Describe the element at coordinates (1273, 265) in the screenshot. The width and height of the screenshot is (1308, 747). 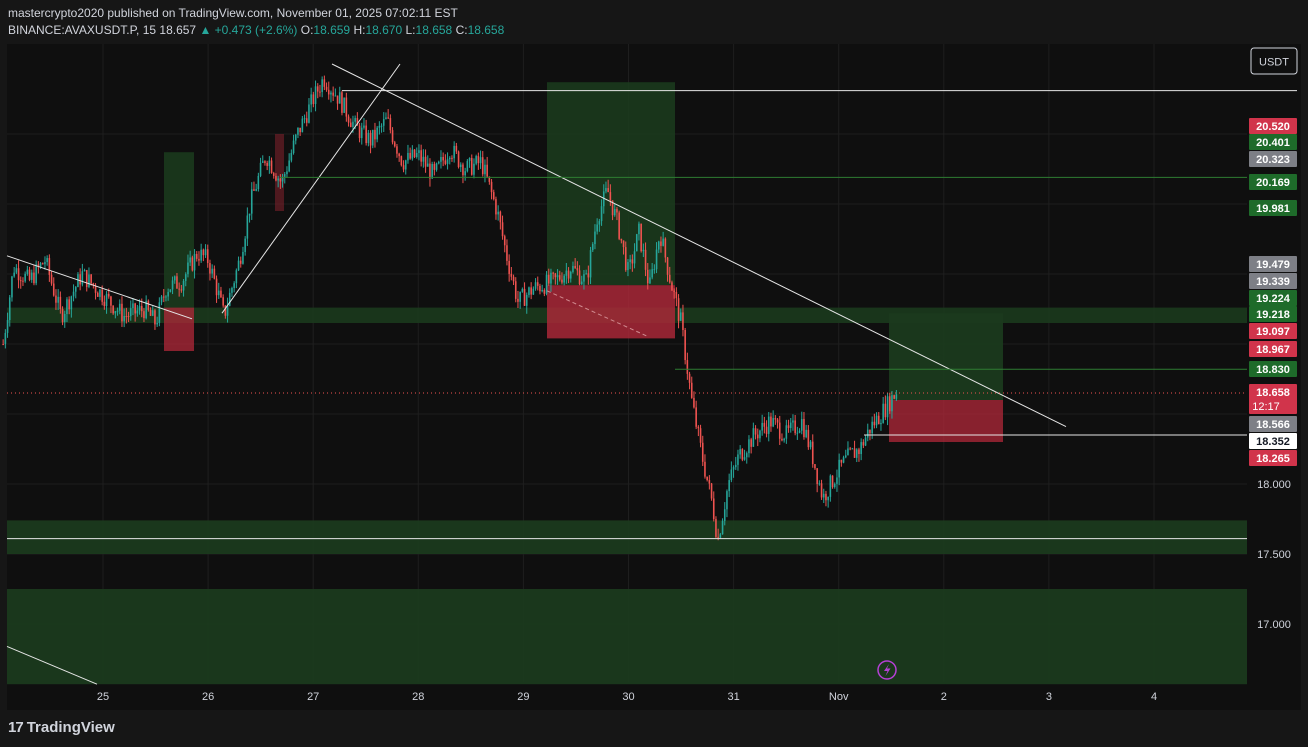
I see `price-tag-text: 19.479` at that location.